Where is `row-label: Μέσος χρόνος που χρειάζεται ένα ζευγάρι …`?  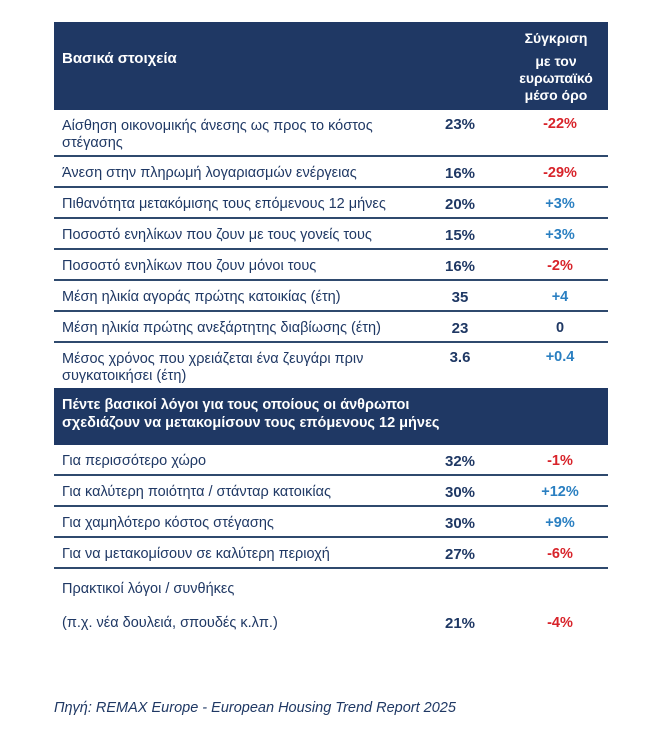
row-label: Μέσος χρόνος που χρειάζεται ένα ζευγάρι … is located at coordinates (213, 367).